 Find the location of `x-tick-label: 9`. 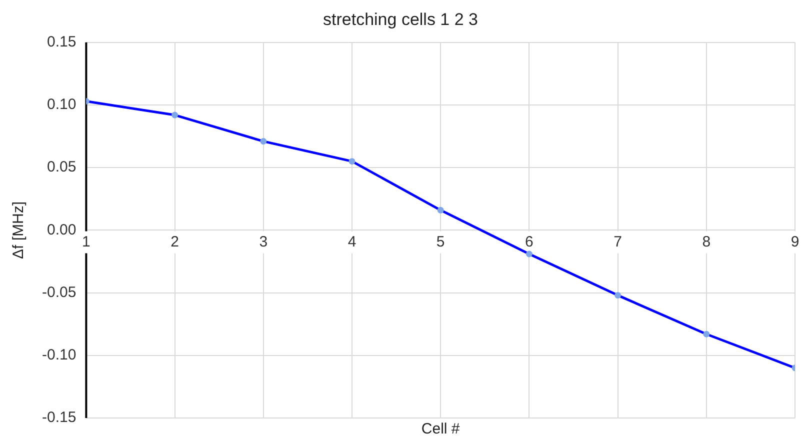

x-tick-label: 9 is located at coordinates (795, 241).